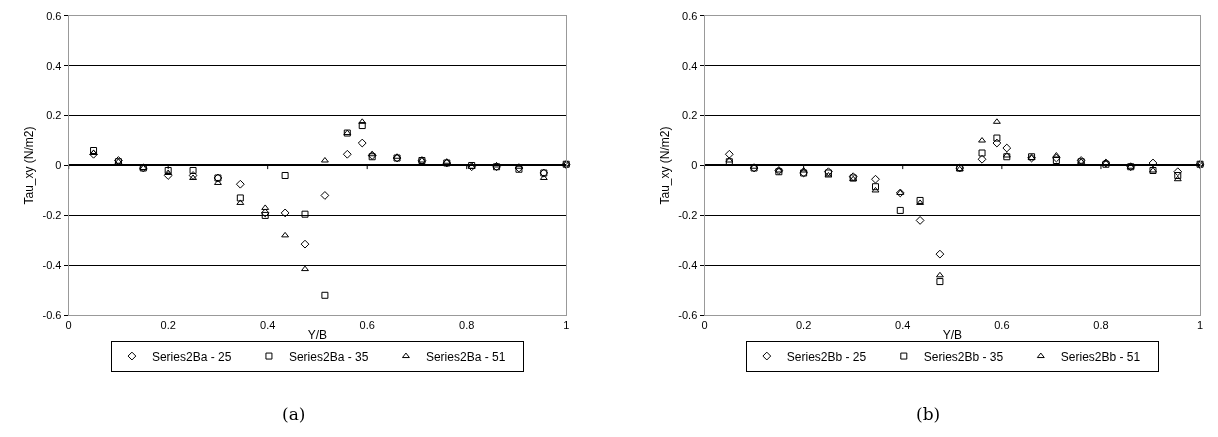  Describe the element at coordinates (191, 356) in the screenshot. I see `legend-label: Series2Ba - 25` at that location.